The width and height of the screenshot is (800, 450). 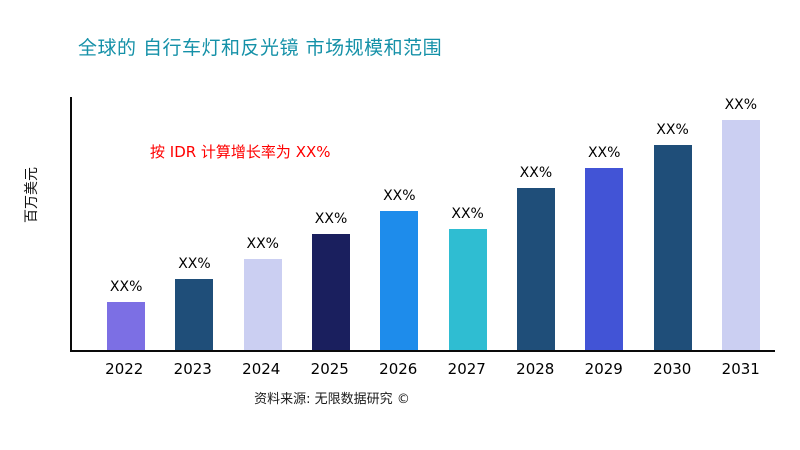 What do you see at coordinates (399, 195) in the screenshot?
I see `bar-value-label-2026: XX%` at bounding box center [399, 195].